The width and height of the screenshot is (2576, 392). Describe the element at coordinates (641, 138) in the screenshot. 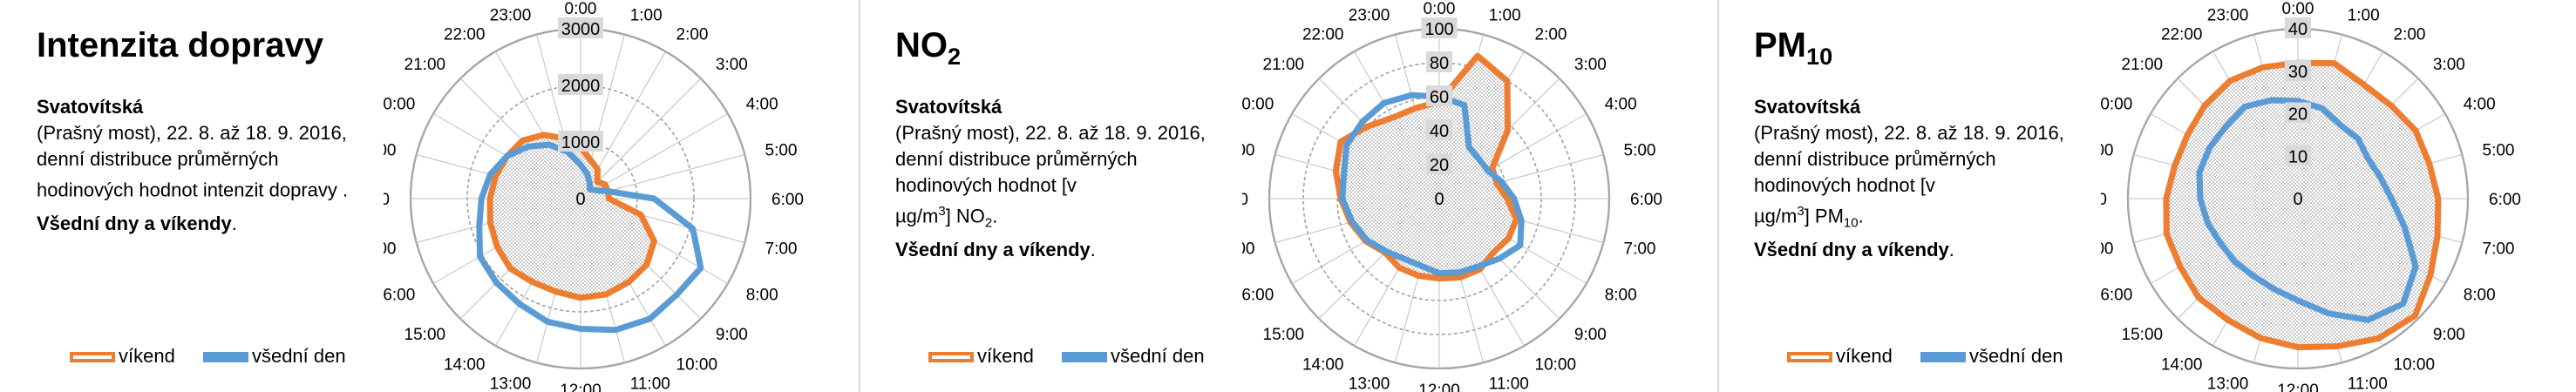

I see `grid-spoke` at that location.